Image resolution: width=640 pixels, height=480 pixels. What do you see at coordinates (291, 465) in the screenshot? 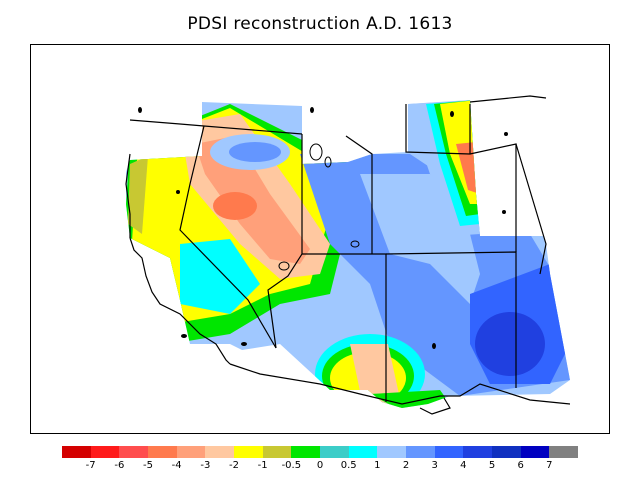
I see `legend-label: -0.5` at bounding box center [291, 465].